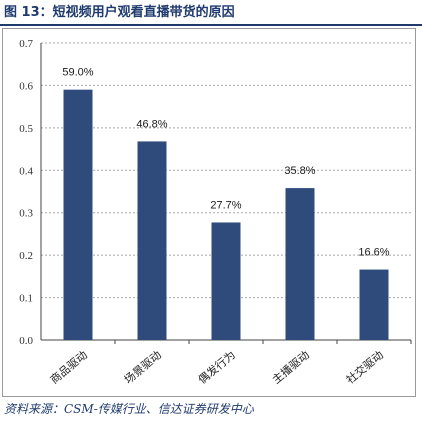  I want to click on y-tick-label: 0.7, so click(26, 44).